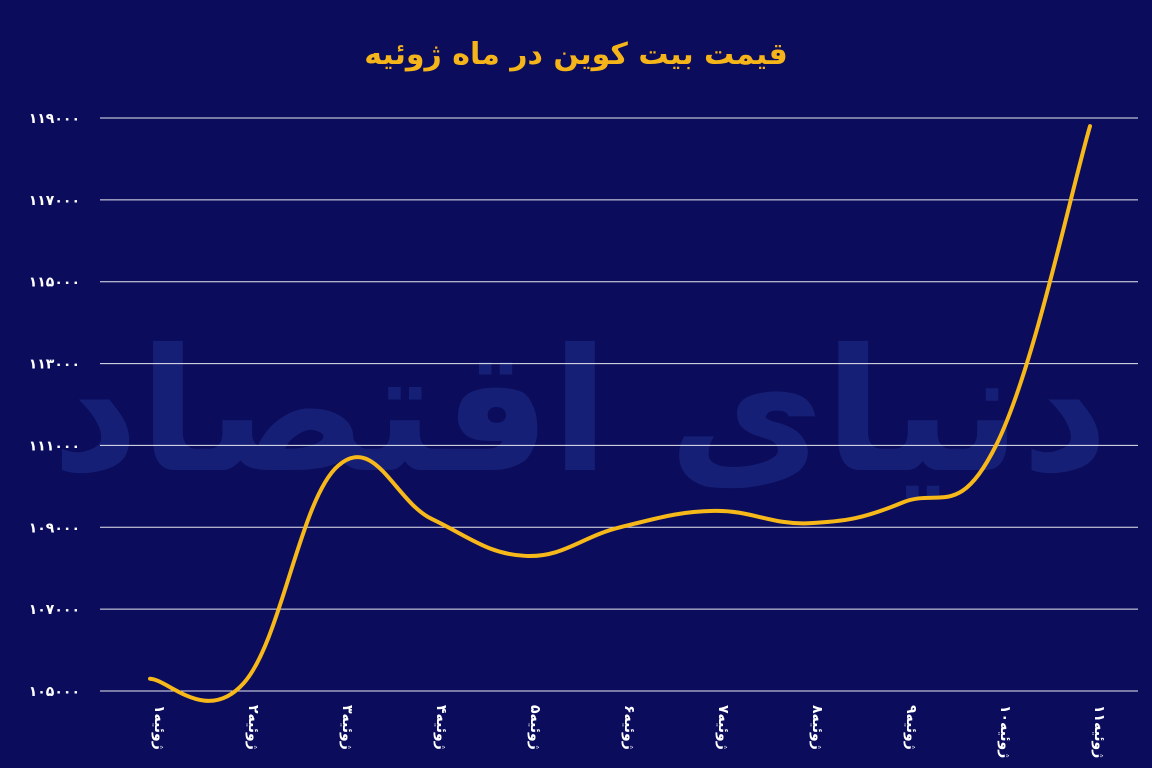  What do you see at coordinates (1099, 731) in the screenshot?
I see `x-tick-label: ۱۱ژوئیه` at bounding box center [1099, 731].